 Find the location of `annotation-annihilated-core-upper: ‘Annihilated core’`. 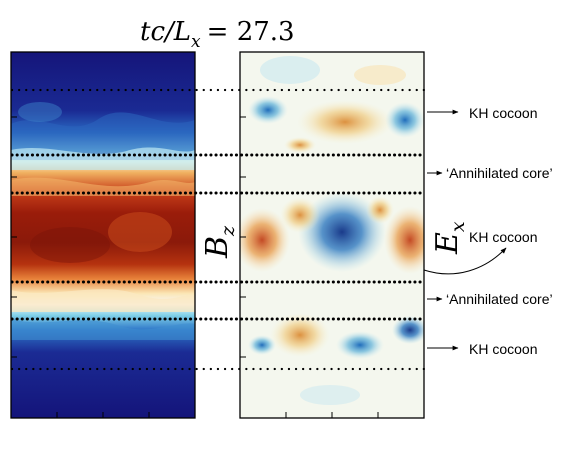

annotation-annihilated-core-upper: ‘Annihilated core’ is located at coordinates (490, 173).